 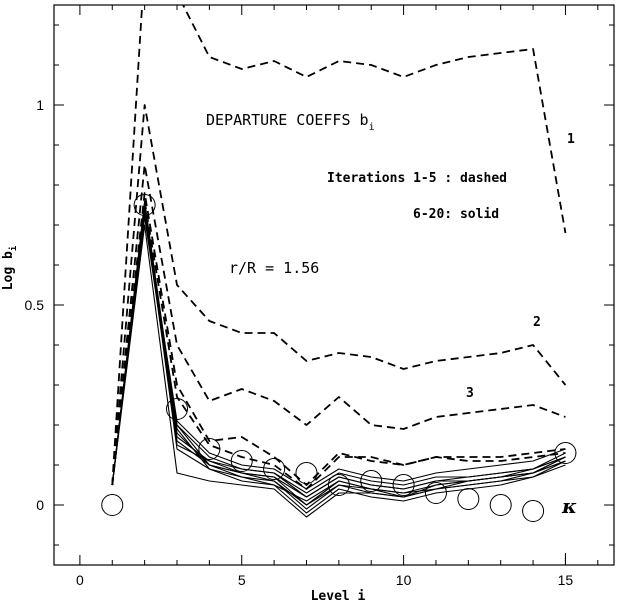 What do you see at coordinates (537, 322) in the screenshot?
I see `curve-label-2: 2` at bounding box center [537, 322].